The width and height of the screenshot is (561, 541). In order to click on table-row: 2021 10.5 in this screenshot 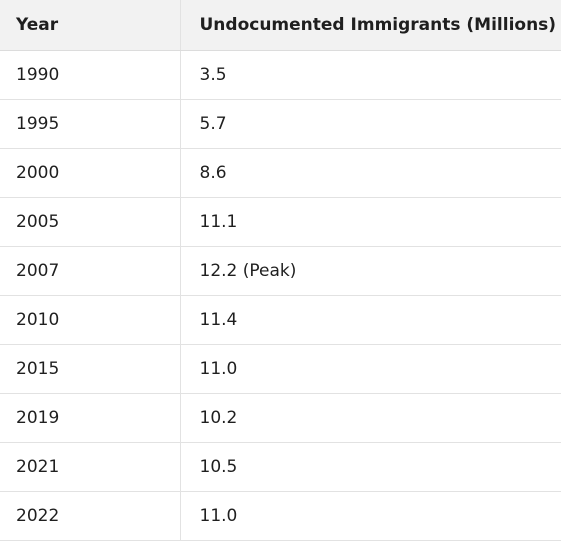, I will do `click(280, 467)`.